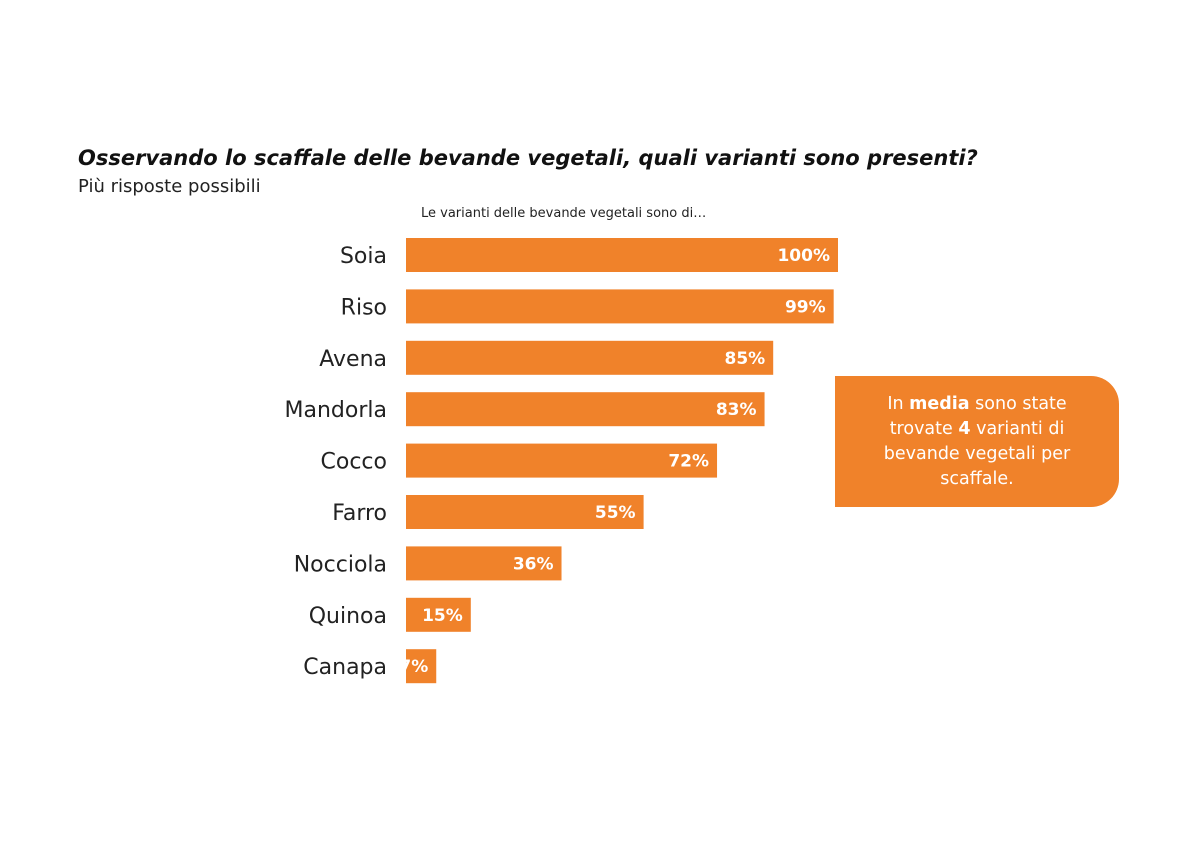 Image resolution: width=1200 pixels, height=850 pixels. What do you see at coordinates (562, 460) in the screenshot?
I see `bar-cocco` at bounding box center [562, 460].